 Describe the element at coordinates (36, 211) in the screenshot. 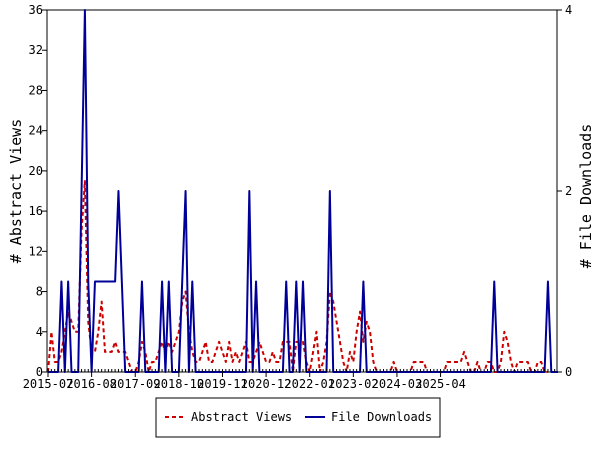

I see `y-left-tick-label: 16` at that location.